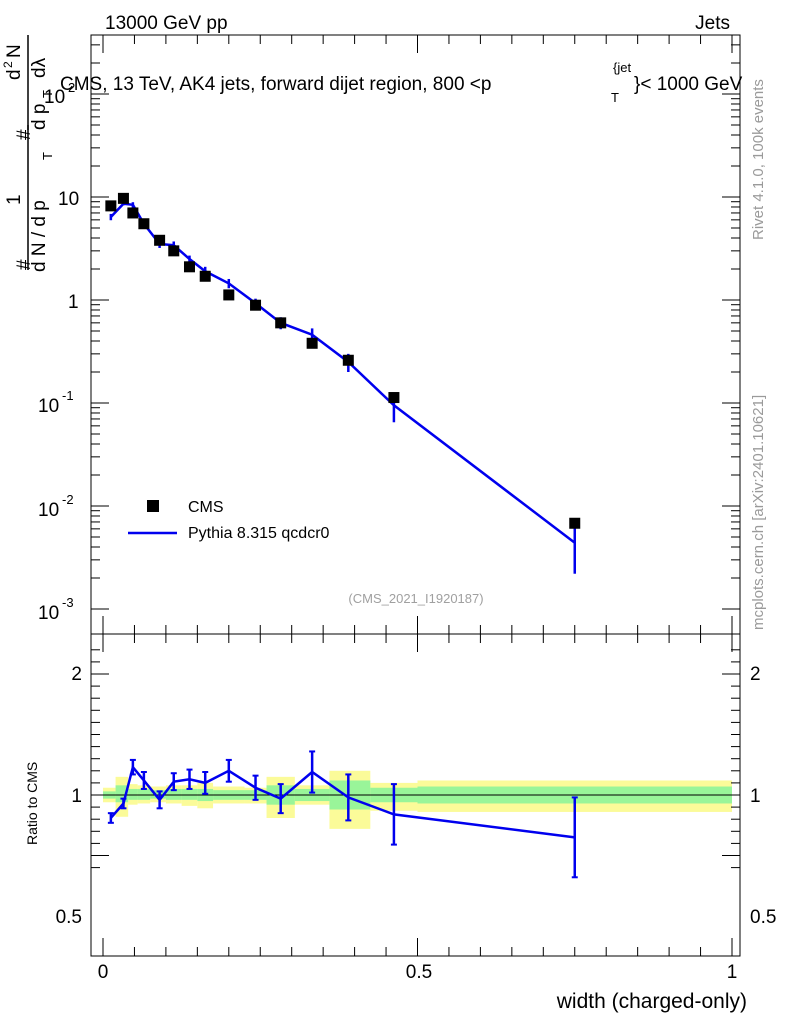 This screenshot has width=786, height=1024. What do you see at coordinates (763, 917) in the screenshot?
I see `ratio-ytick-label-0.5-right: 0.5` at bounding box center [763, 917].